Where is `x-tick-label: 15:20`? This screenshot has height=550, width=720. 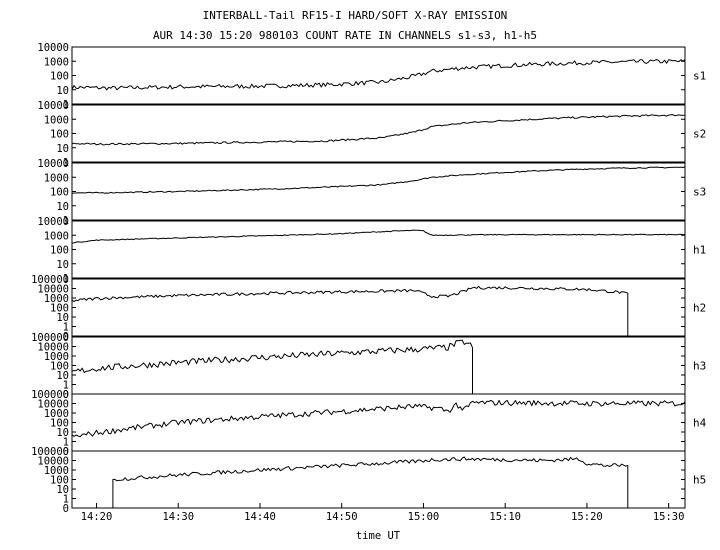 x-tick-label: 15:20 is located at coordinates (587, 517).